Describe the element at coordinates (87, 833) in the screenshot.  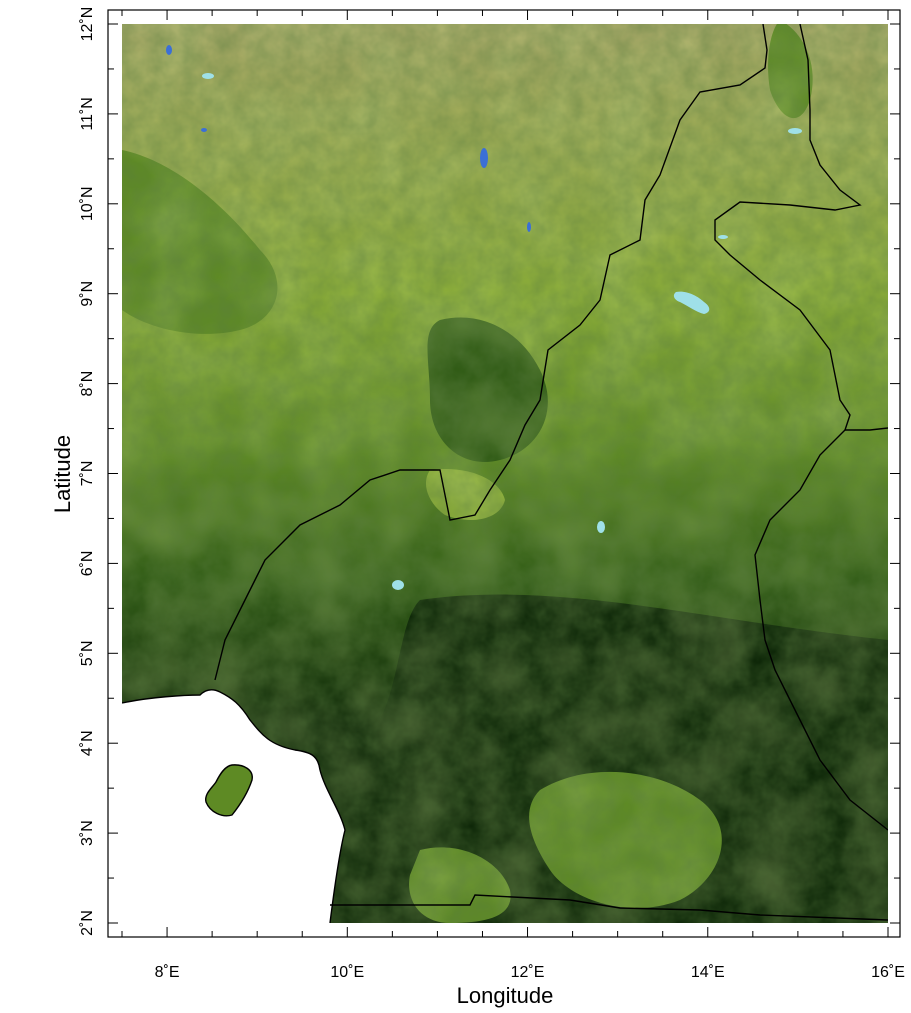
I see `y-tick-label: 3˚N` at that location.